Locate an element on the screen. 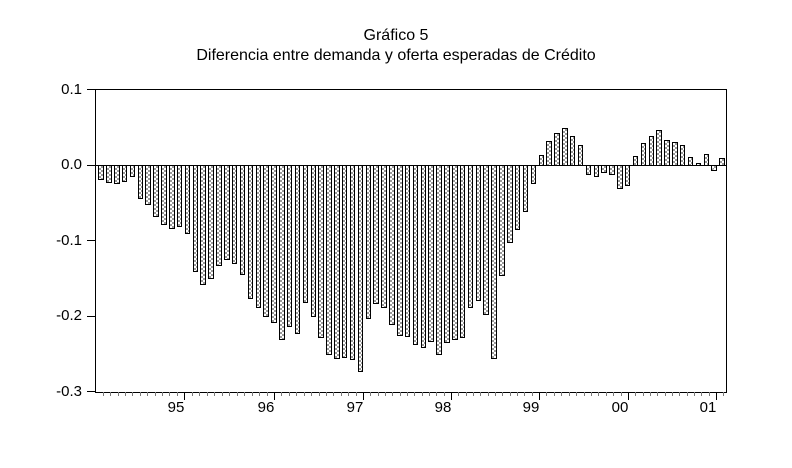 The width and height of the screenshot is (792, 468). y-axis-tick-label: 0.1 is located at coordinates (71, 89).